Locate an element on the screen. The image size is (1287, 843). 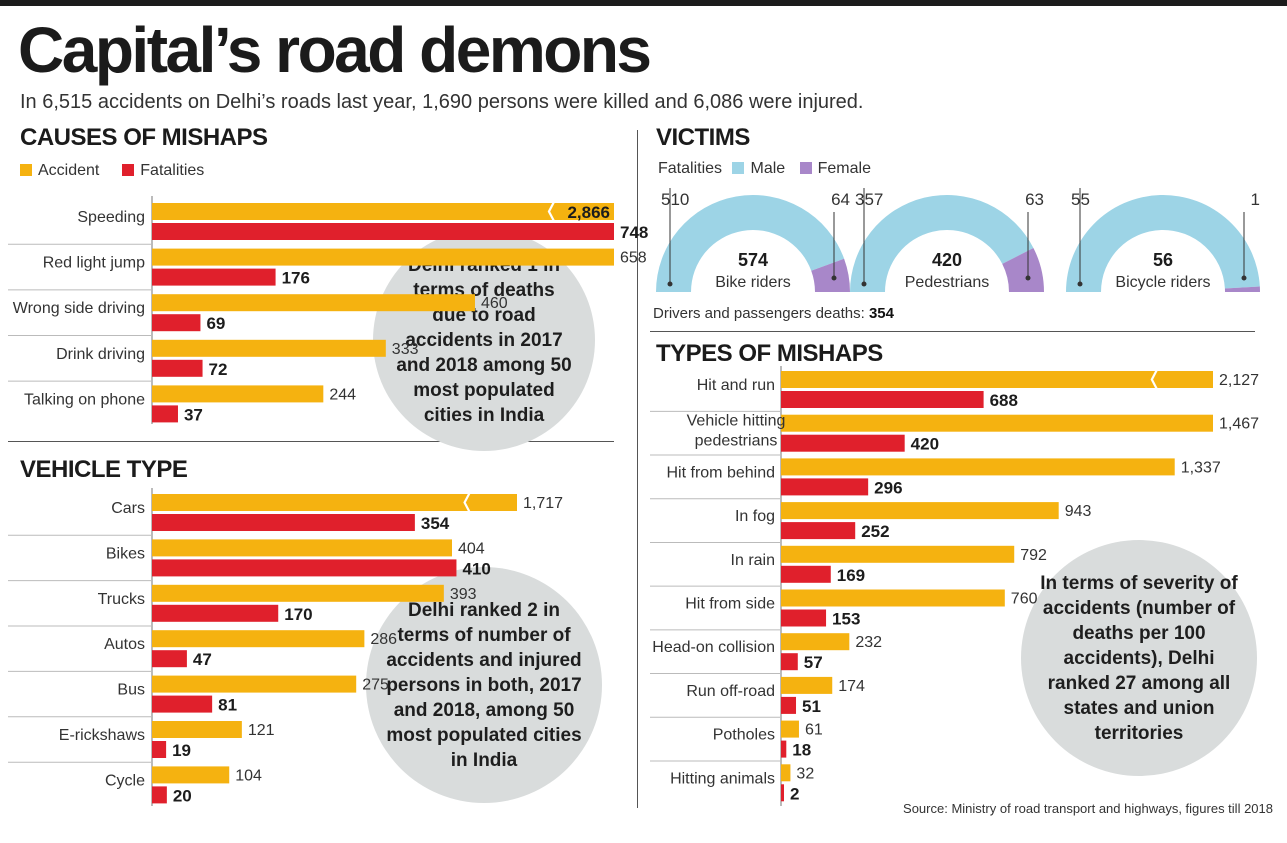
types-heading: TYPES OF MISHAPS is located at coordinates (769, 353).